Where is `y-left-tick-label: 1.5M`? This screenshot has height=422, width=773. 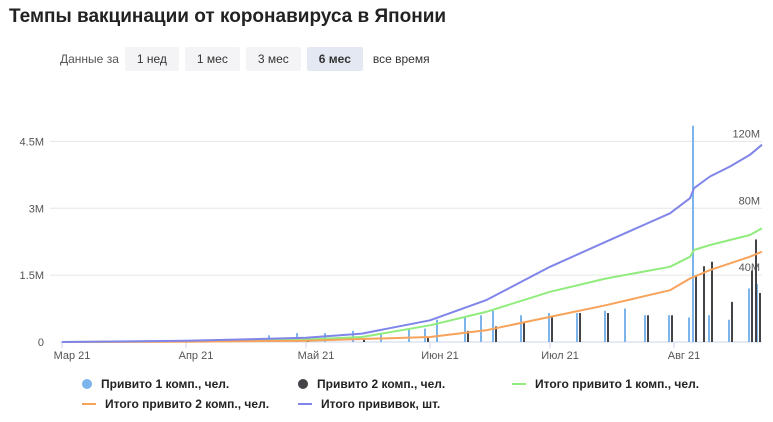
y-left-tick-label: 1.5M is located at coordinates (32, 276).